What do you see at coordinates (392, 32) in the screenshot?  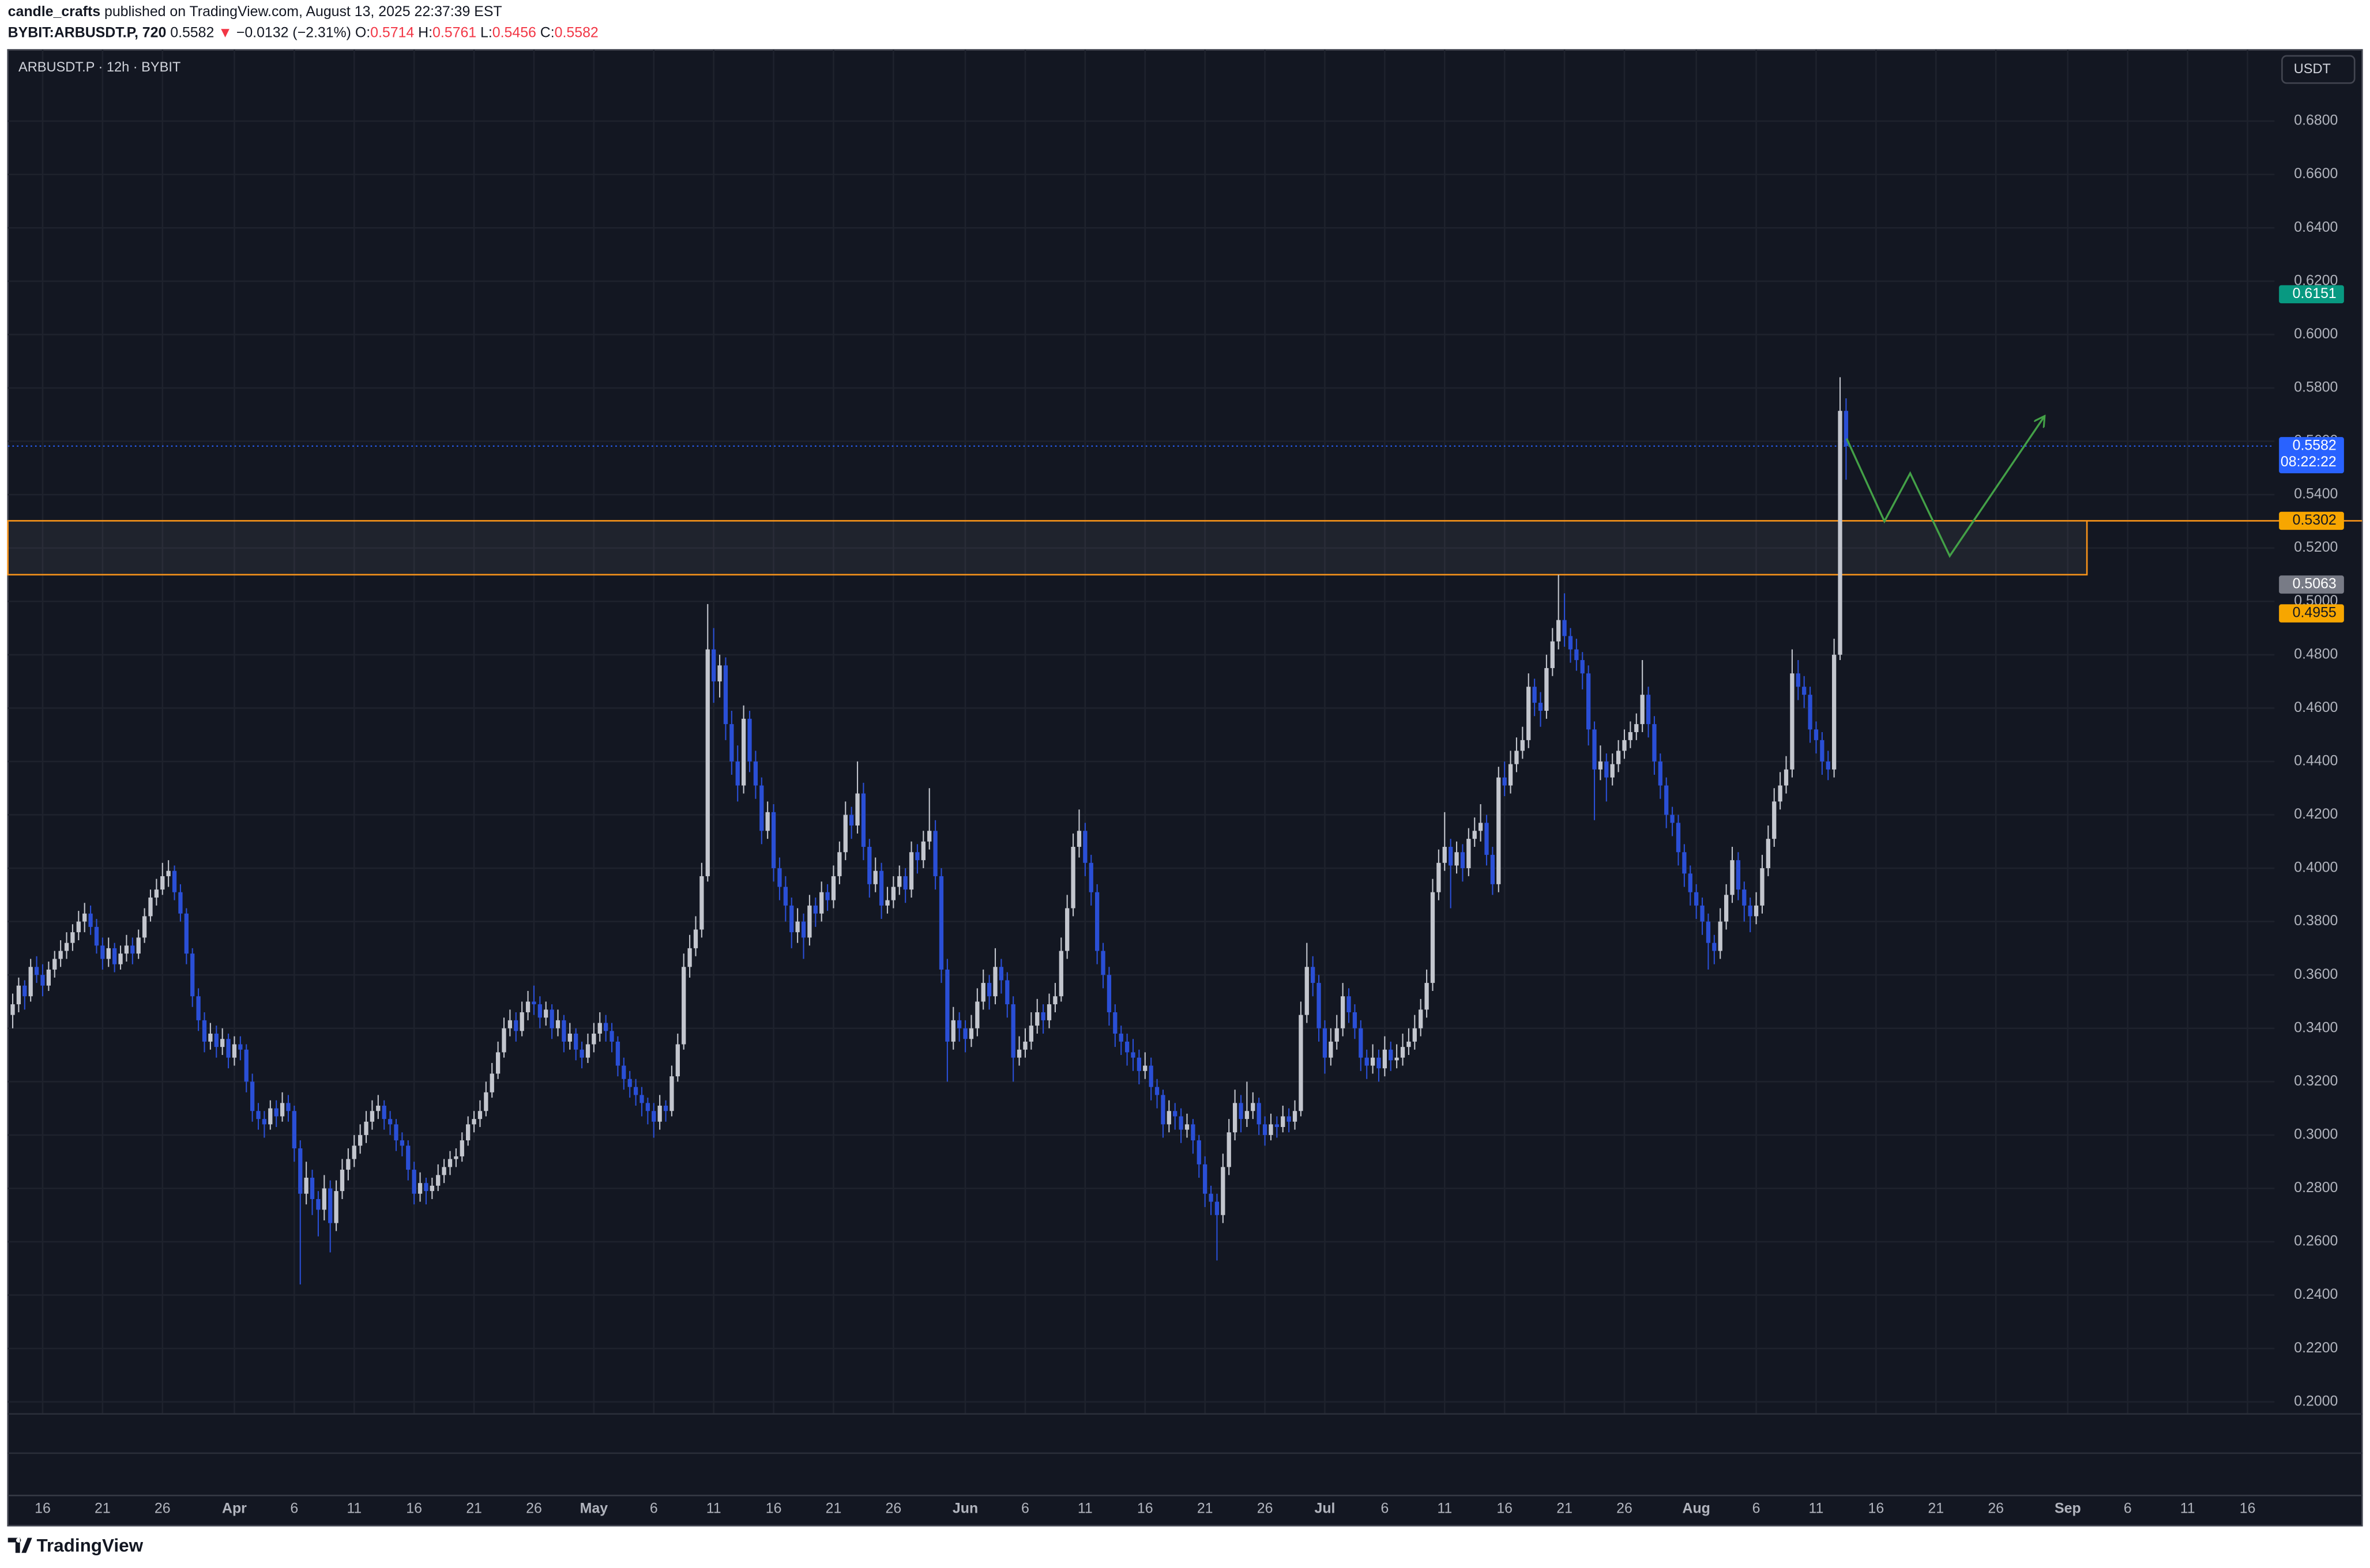 I see `ohlc-value: 0.5714` at bounding box center [392, 32].